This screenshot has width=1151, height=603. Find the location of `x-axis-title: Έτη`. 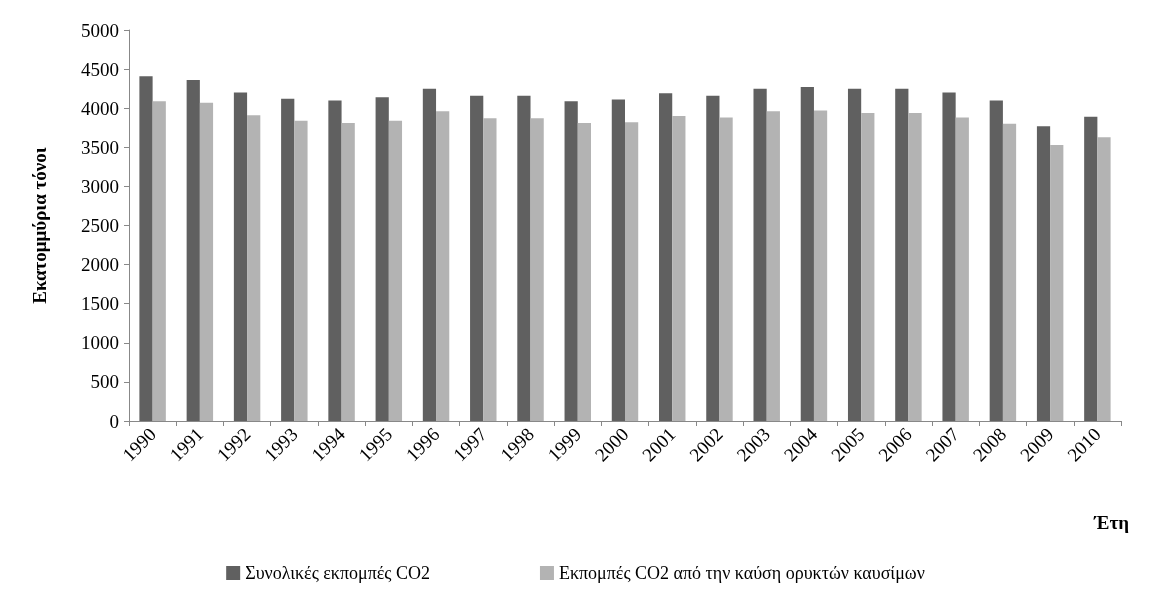

x-axis-title: Έτη is located at coordinates (1111, 522).